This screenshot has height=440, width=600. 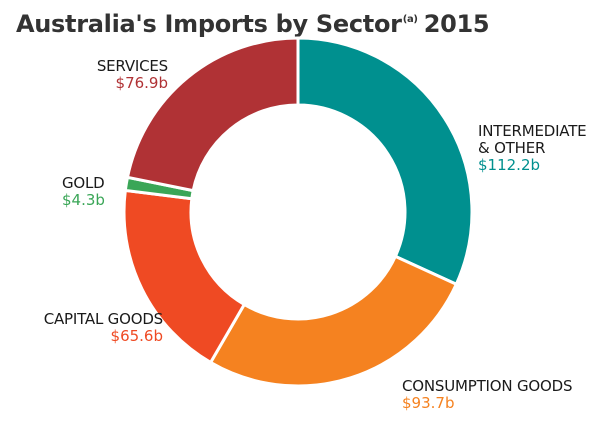 I want to click on label-intermediate-other: INTERMEDIATE & OTHER $112.2b, so click(x=532, y=148).